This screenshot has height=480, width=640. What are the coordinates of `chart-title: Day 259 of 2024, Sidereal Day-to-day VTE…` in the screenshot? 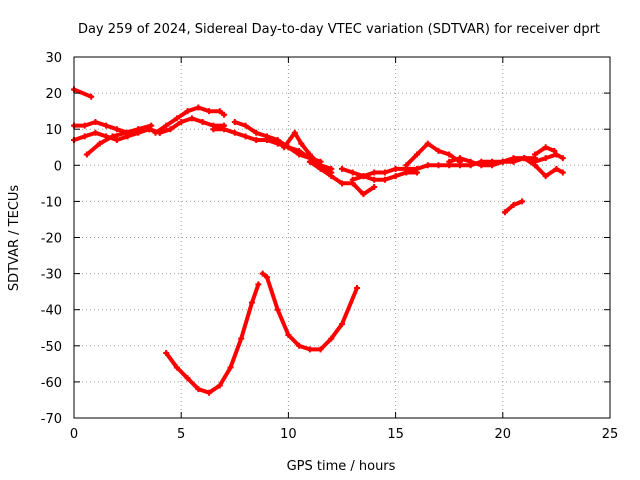 It's located at (339, 29).